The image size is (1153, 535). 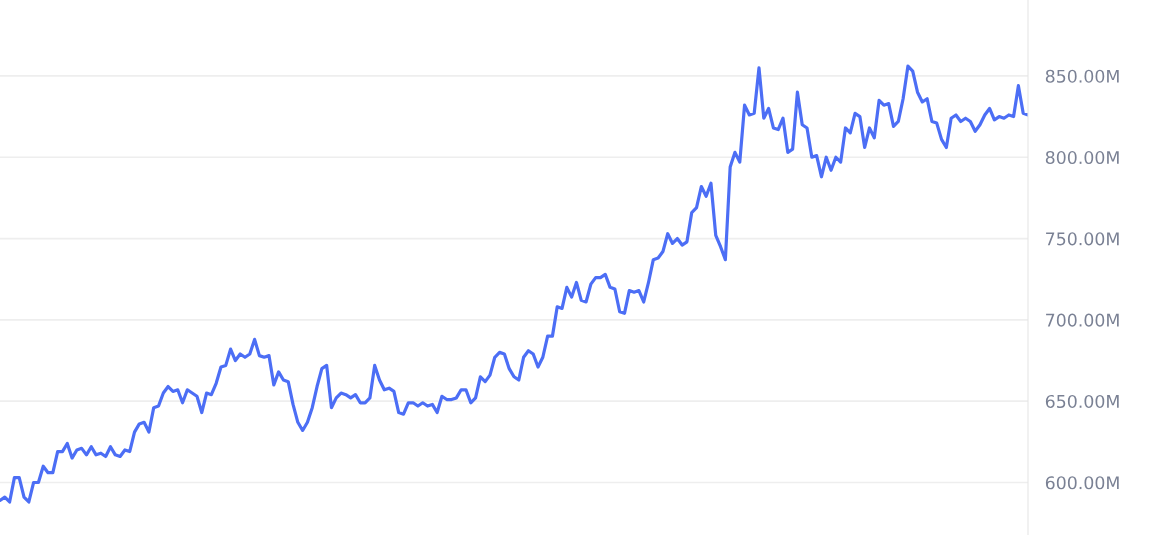 I want to click on y-tick-label: 700.00M, so click(x=1082, y=320).